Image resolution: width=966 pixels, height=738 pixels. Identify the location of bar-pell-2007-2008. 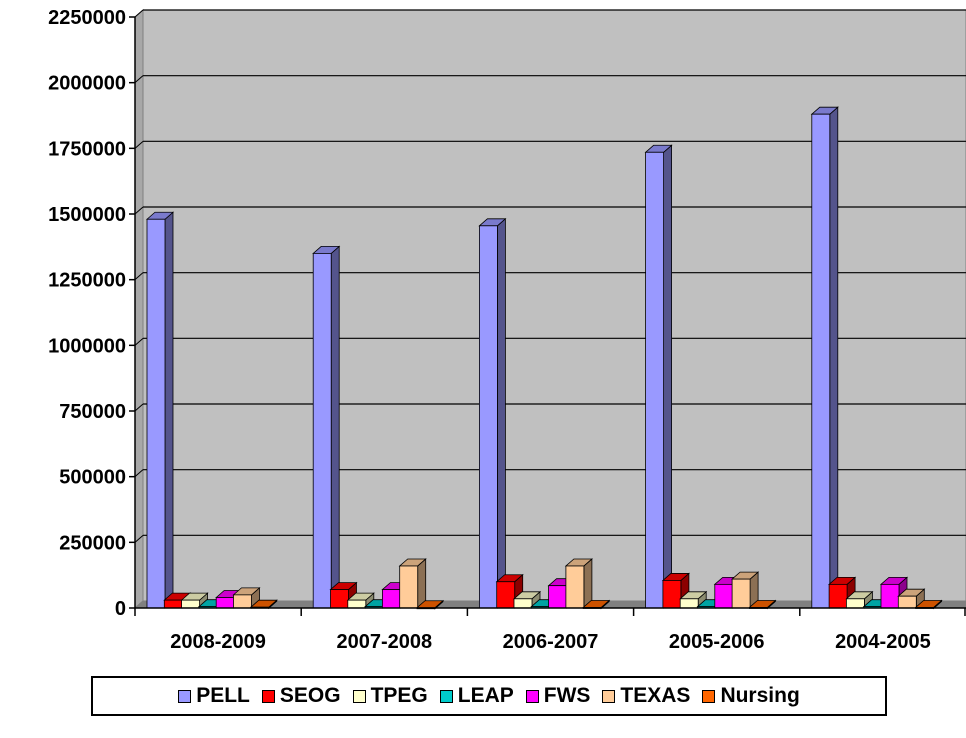
(326, 427).